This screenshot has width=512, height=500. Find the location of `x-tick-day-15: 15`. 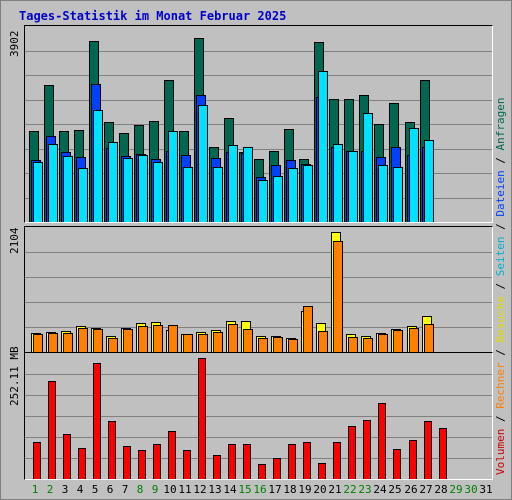

x-tick-day-15: 15 is located at coordinates (245, 489).